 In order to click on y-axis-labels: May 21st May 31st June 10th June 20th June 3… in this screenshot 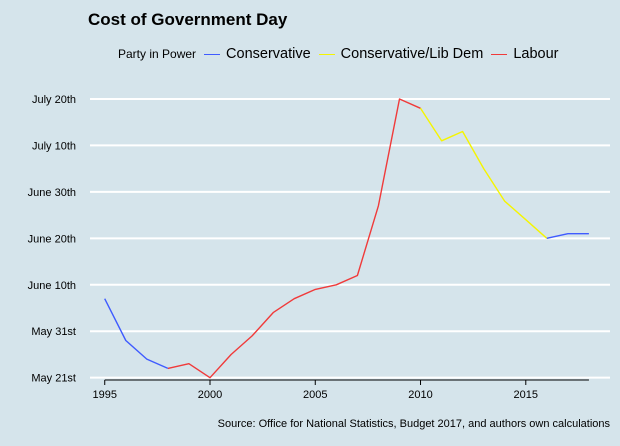, I will do `click(52, 239)`.